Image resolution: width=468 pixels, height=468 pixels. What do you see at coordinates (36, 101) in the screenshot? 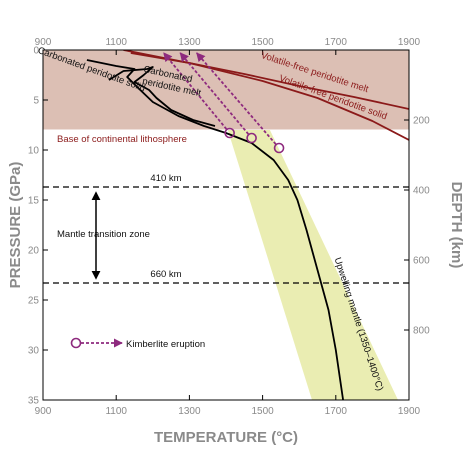
I see `y-tick-label-1: 5` at bounding box center [36, 101].